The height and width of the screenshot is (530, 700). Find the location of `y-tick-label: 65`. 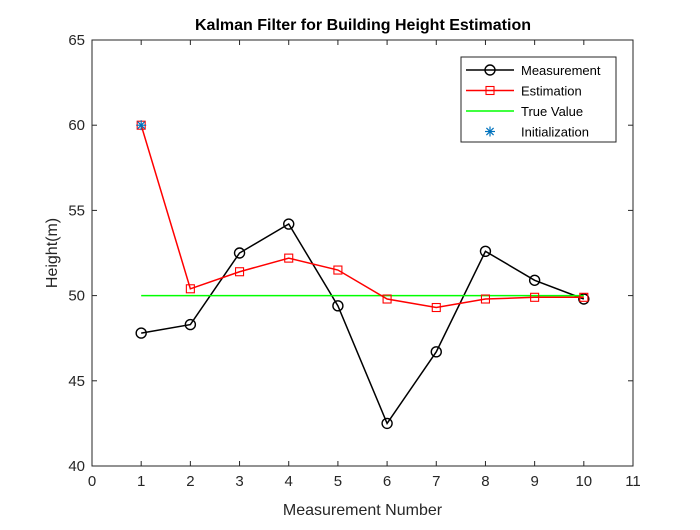

y-tick-label: 65 is located at coordinates (76, 40).